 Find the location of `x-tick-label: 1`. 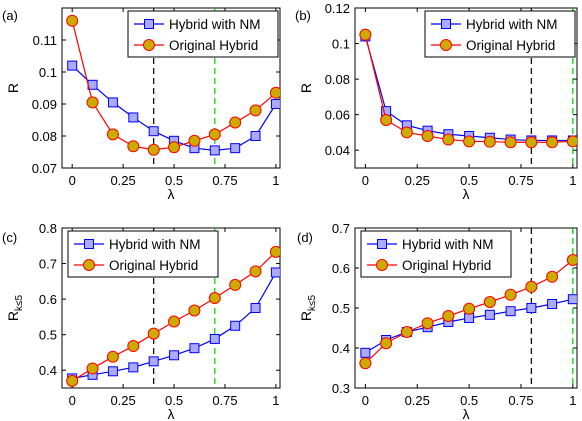

x-tick-label: 1 is located at coordinates (572, 180).